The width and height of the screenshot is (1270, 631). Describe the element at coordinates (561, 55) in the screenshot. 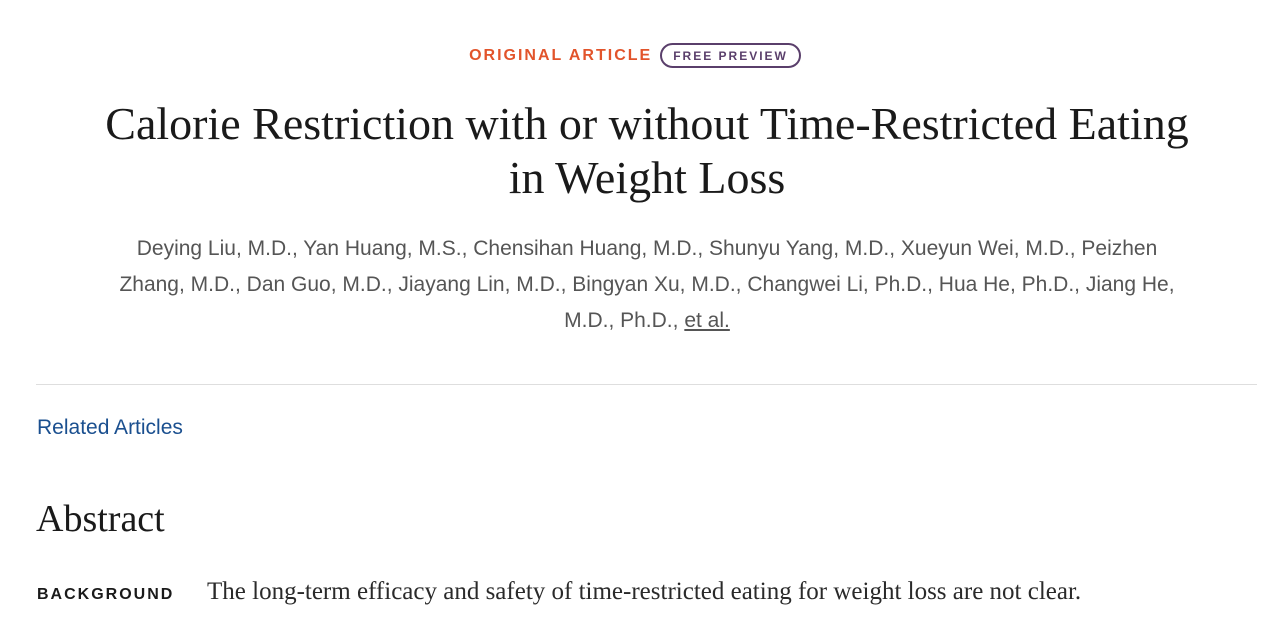

I see `article-type-label: ORIGINAL ARTICLE` at that location.